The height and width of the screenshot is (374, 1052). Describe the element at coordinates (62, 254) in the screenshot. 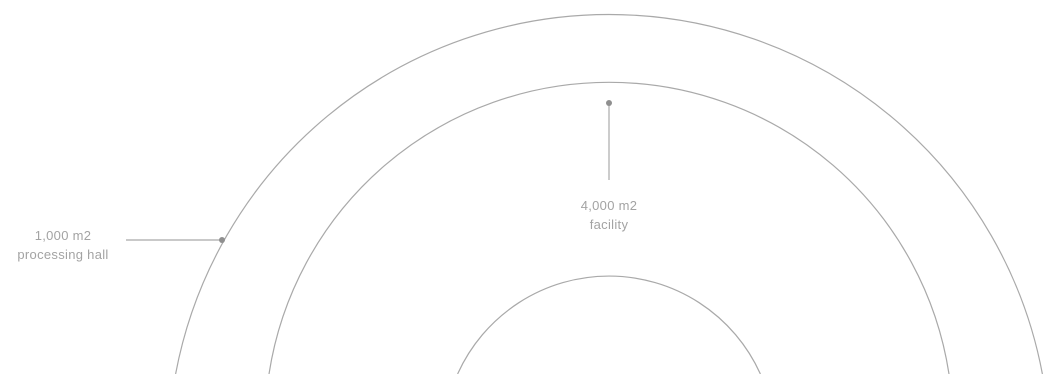

I see `processing-hall-caption: processing hall` at that location.